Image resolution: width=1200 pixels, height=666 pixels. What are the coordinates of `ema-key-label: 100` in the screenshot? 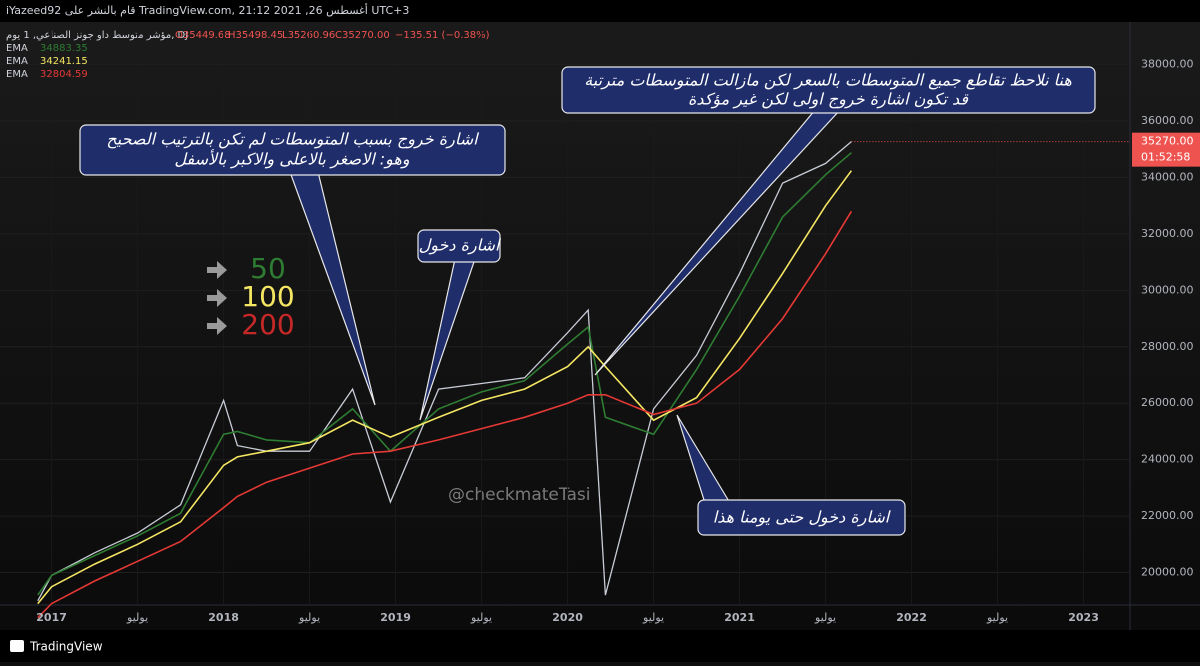 It's located at (267, 296).